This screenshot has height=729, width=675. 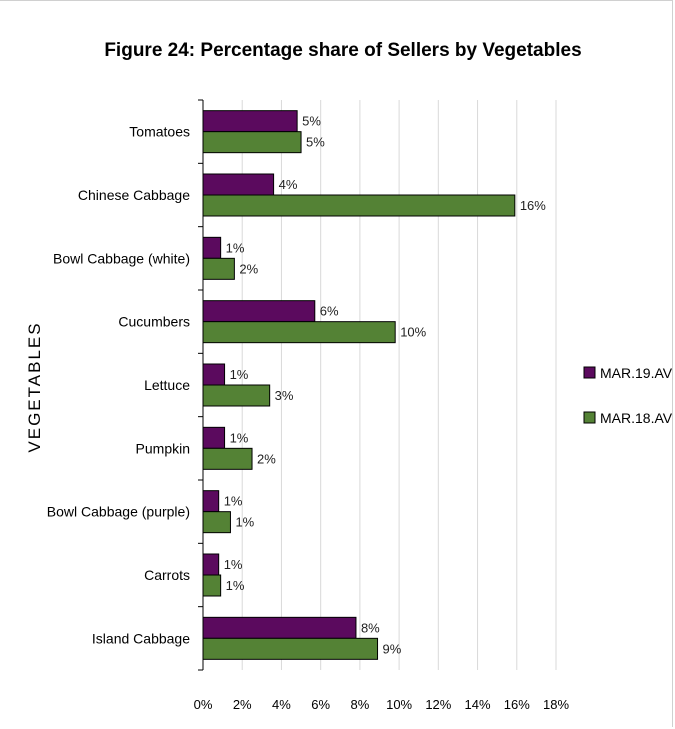 What do you see at coordinates (154, 322) in the screenshot?
I see `category-label: Cucumbers` at bounding box center [154, 322].